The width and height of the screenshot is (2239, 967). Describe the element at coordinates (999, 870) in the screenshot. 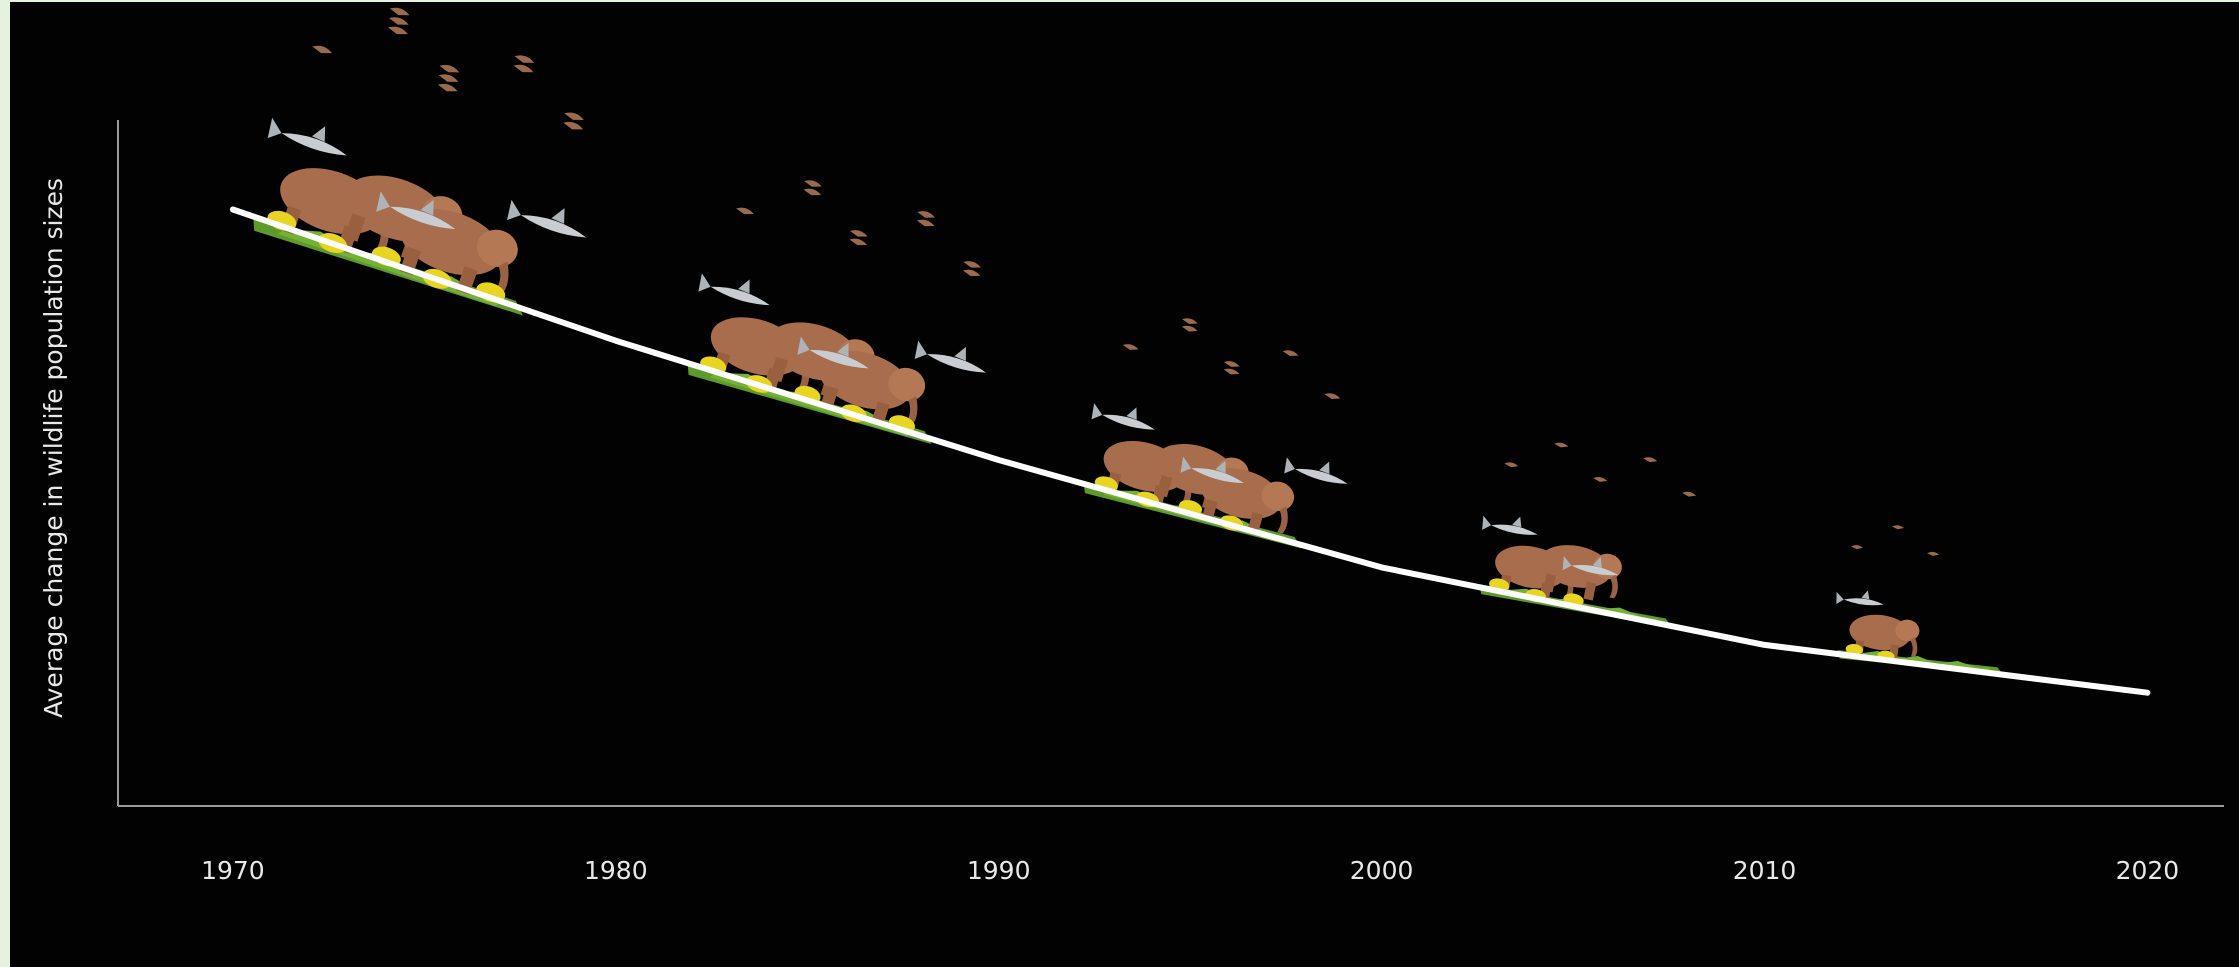

I see `x-tick-label: 1990` at that location.